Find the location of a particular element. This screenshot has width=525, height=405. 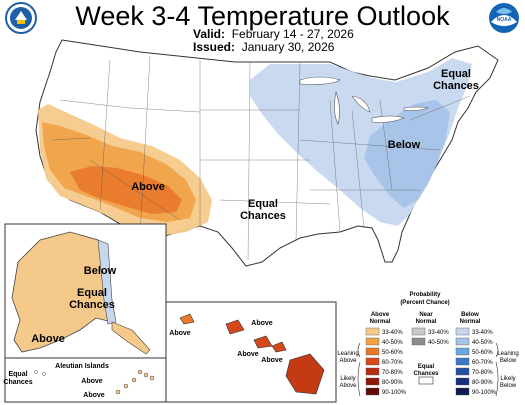

legend-near-header-1: Near is located at coordinates (426, 315).